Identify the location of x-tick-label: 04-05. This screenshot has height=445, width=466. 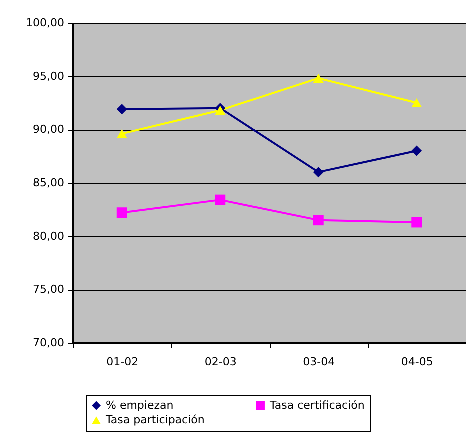
(417, 362).